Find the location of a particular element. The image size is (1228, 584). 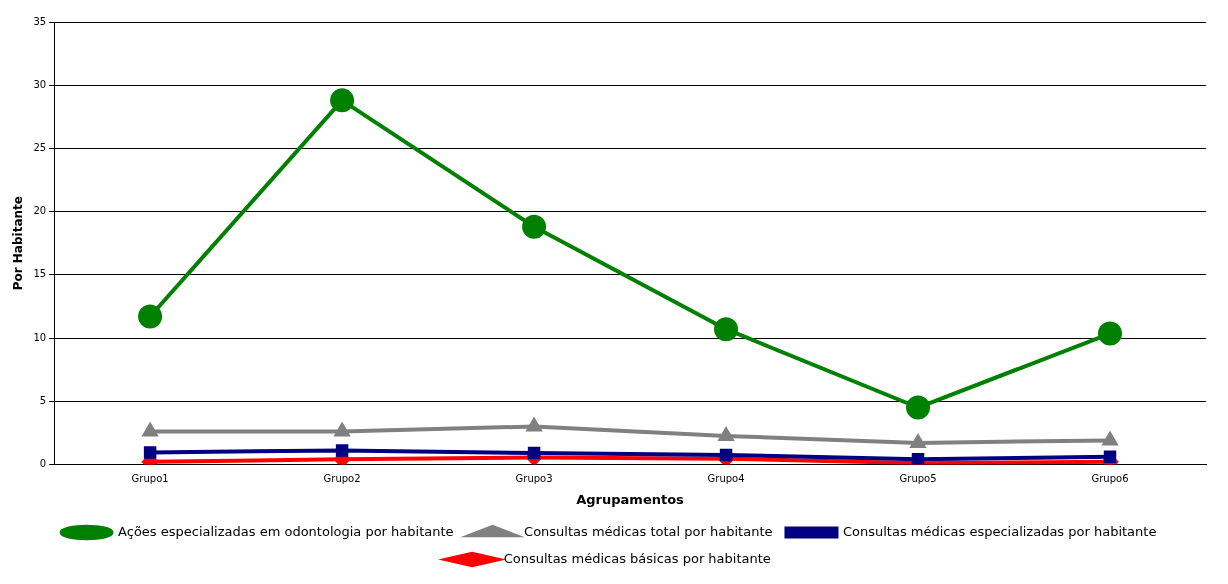

y-tick-label: 5 is located at coordinates (43, 400).